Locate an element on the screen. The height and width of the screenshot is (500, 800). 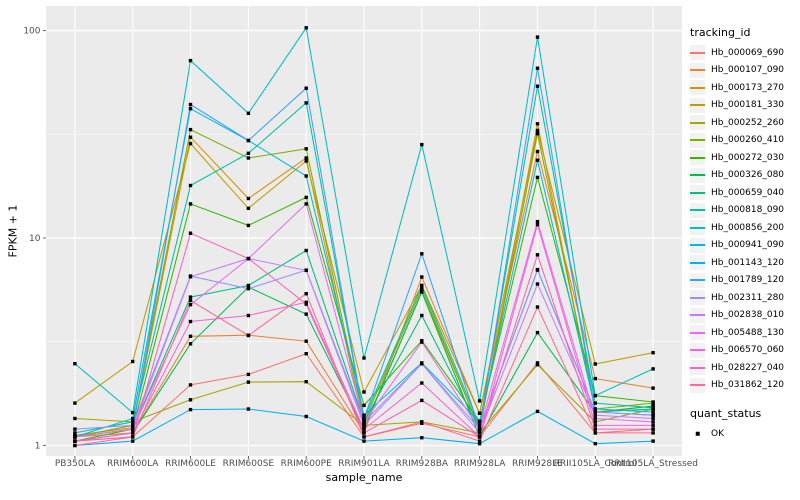
x-tick-label: PB350LA is located at coordinates (75, 464).